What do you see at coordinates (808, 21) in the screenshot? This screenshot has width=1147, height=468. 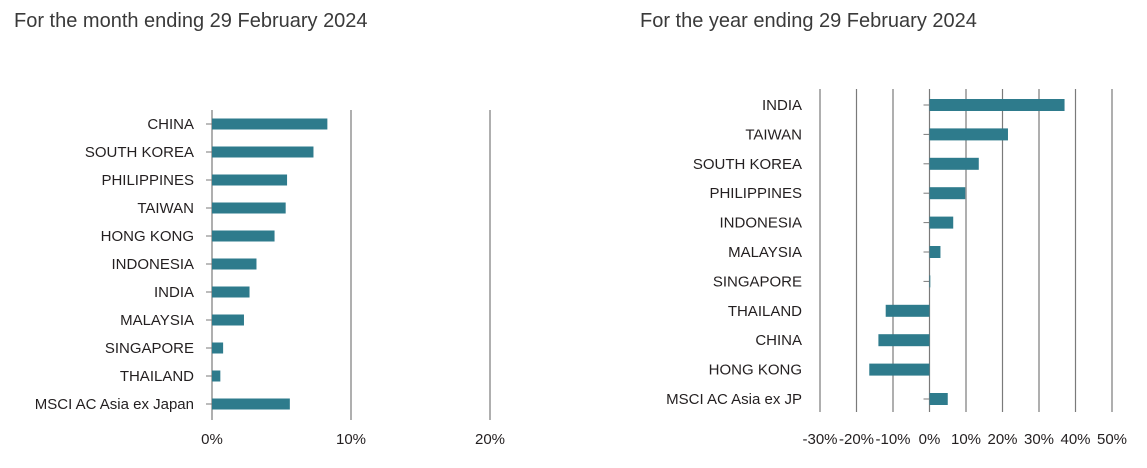 I see `chart-title-year: For the year ending 29 February 2024` at bounding box center [808, 21].